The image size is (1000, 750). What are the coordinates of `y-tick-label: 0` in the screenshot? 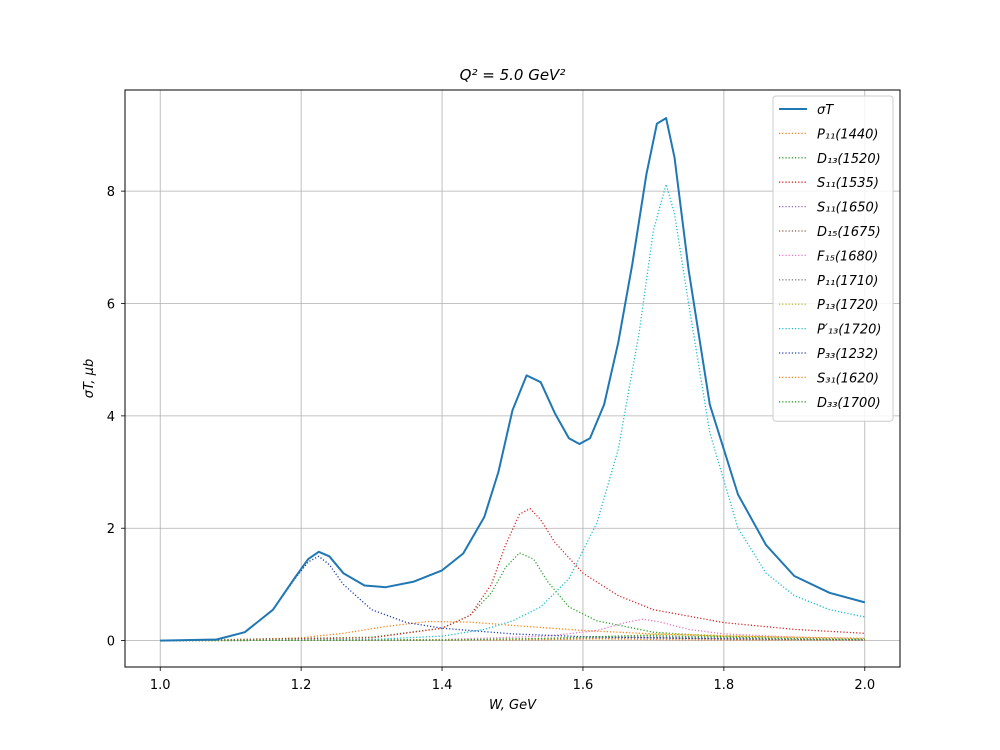 It's located at (111, 642).